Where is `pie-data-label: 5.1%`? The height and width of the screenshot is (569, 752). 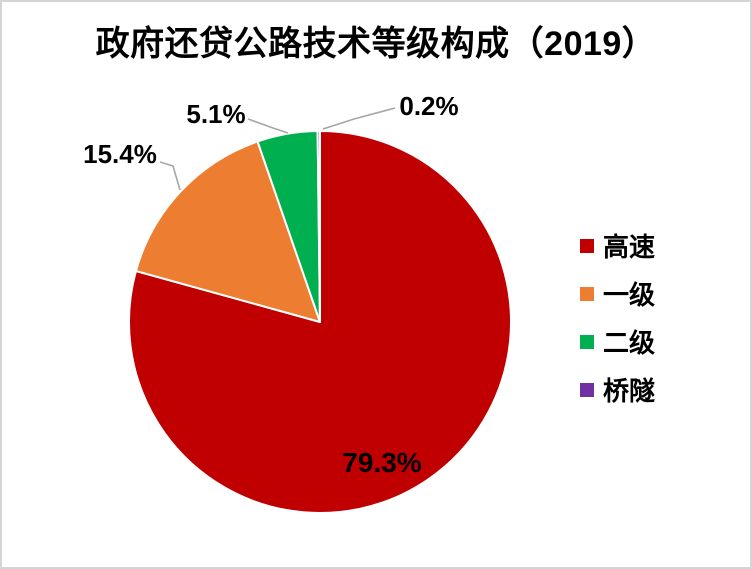
pie-data-label: 5.1% is located at coordinates (215, 114).